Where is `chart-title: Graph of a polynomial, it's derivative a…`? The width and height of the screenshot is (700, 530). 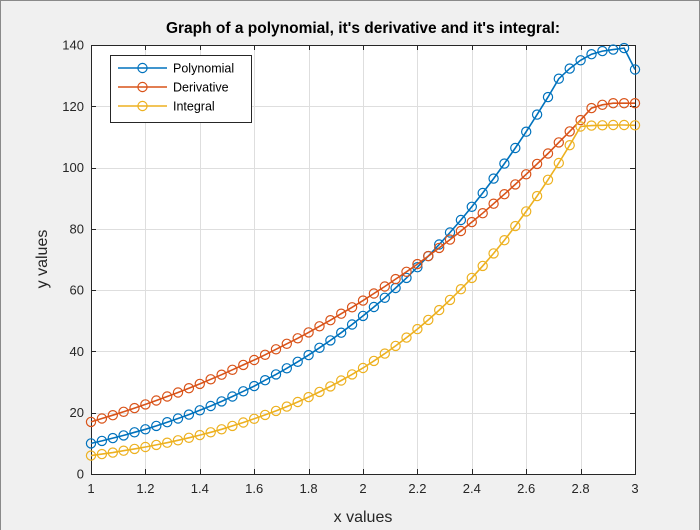
chart-title: Graph of a polynomial, it's derivative a… is located at coordinates (363, 28).